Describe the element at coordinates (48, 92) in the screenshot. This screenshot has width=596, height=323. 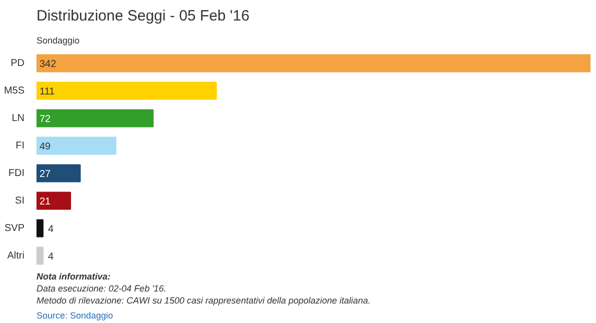
I see `data-label: 111` at that location.